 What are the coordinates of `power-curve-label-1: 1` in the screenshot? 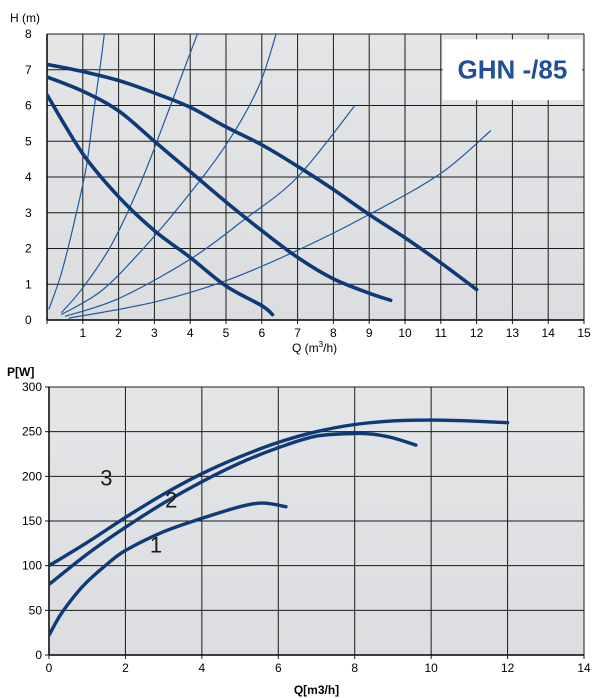 It's located at (156, 544).